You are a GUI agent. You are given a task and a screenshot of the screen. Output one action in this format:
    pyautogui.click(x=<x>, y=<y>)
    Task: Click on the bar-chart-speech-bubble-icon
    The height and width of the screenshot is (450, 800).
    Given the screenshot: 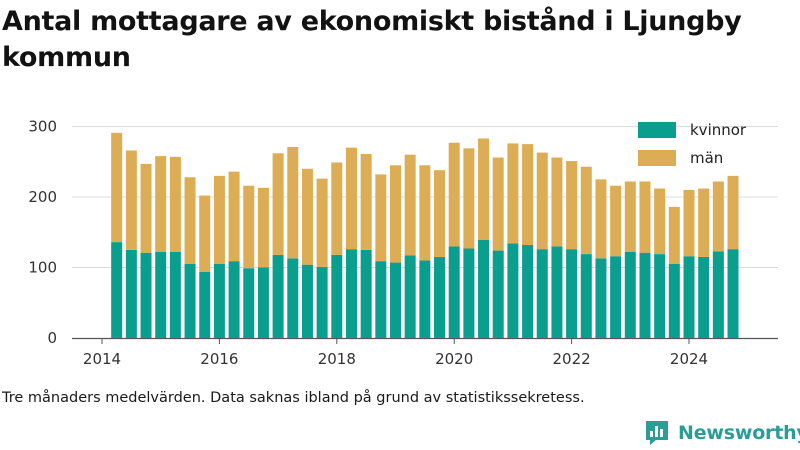 What is the action you would take?
    pyautogui.click(x=657, y=433)
    